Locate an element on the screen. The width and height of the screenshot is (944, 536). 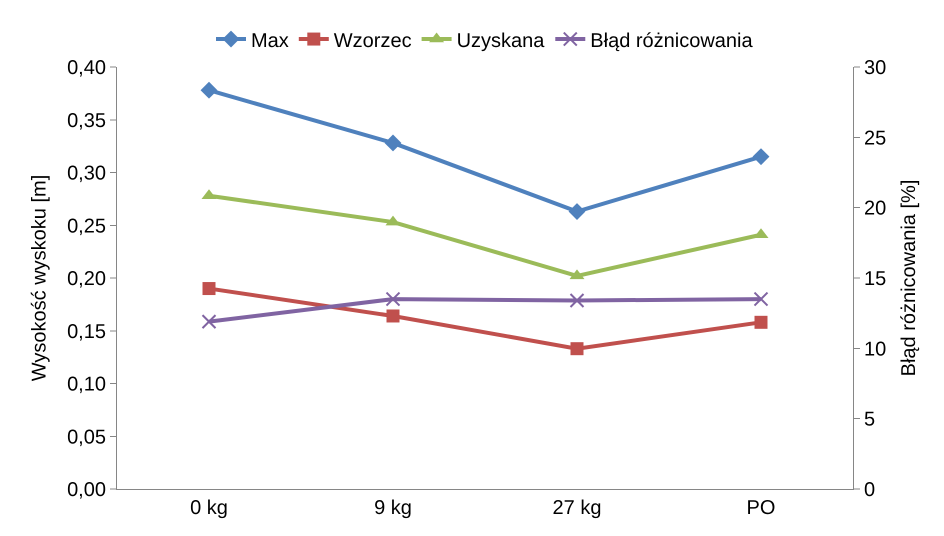
y-tick-label: 0,10 is located at coordinates (86, 385).